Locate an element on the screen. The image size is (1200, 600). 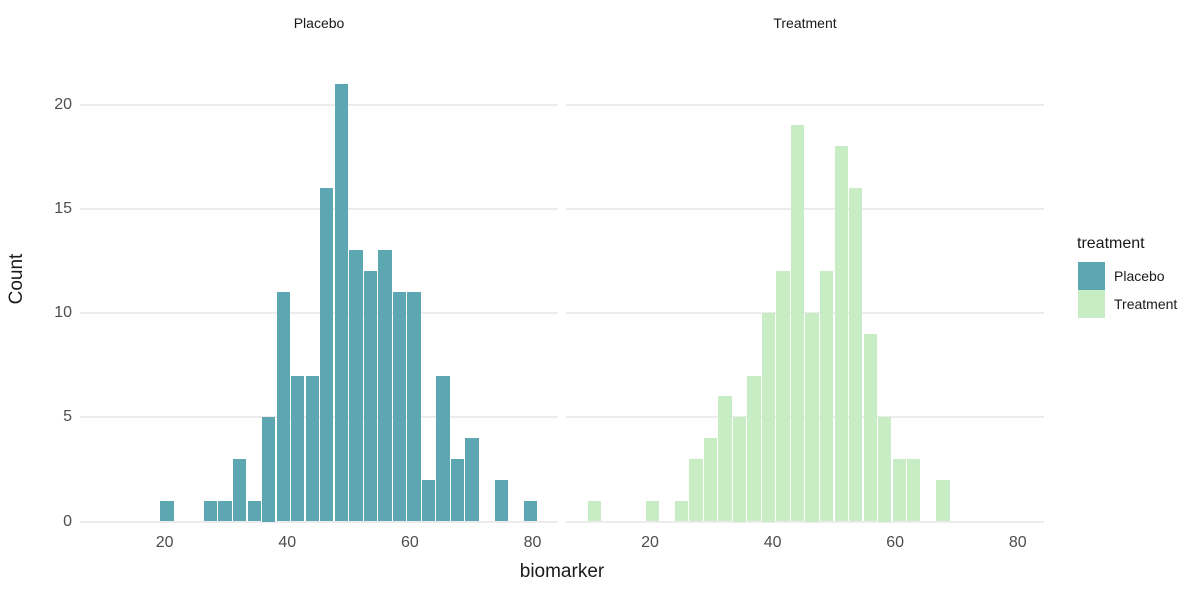
legend-swatch-treatment is located at coordinates (1091, 304).